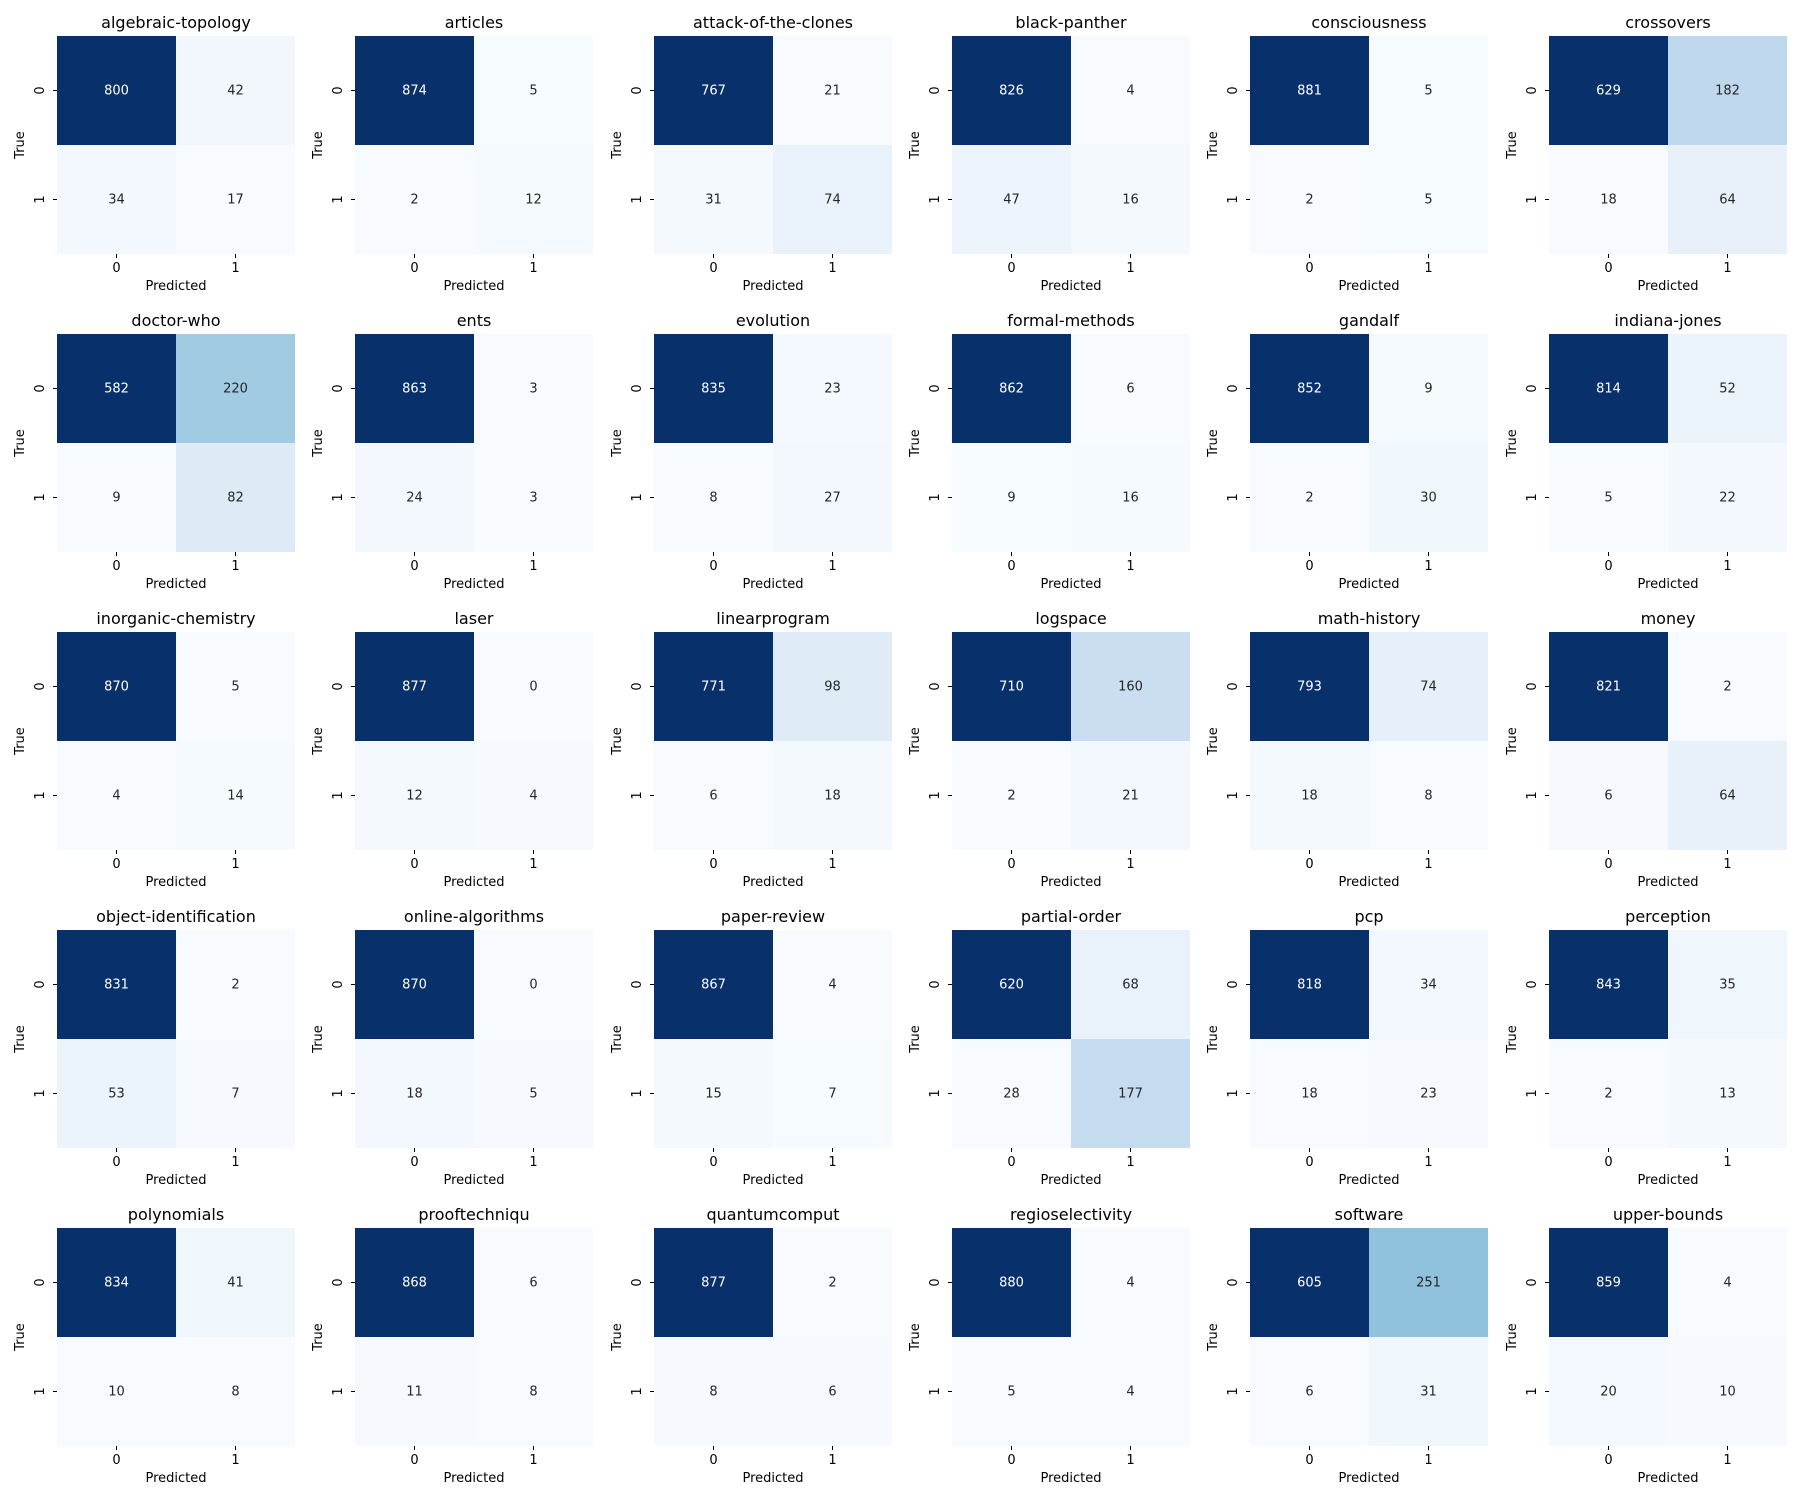 This screenshot has width=1800, height=1500. Describe the element at coordinates (235, 1283) in the screenshot. I see `cell-value-label: 41` at that location.